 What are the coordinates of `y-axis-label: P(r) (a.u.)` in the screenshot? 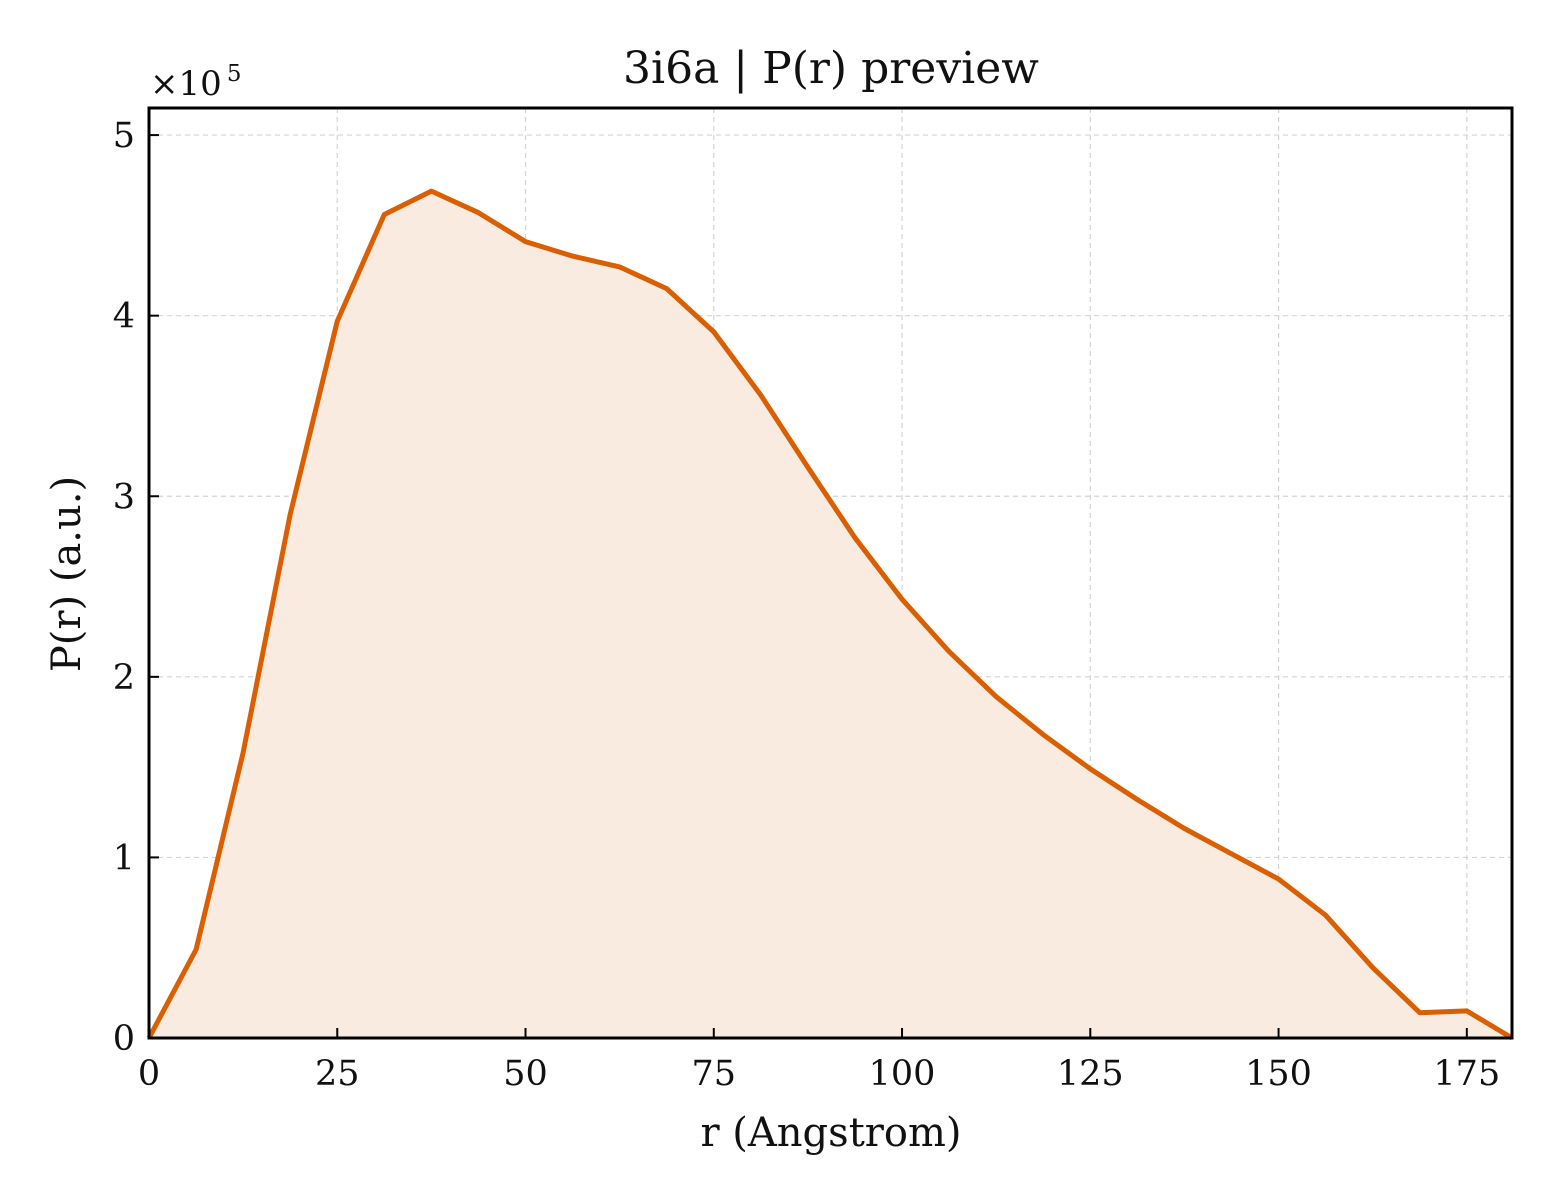 It's located at (67, 574).